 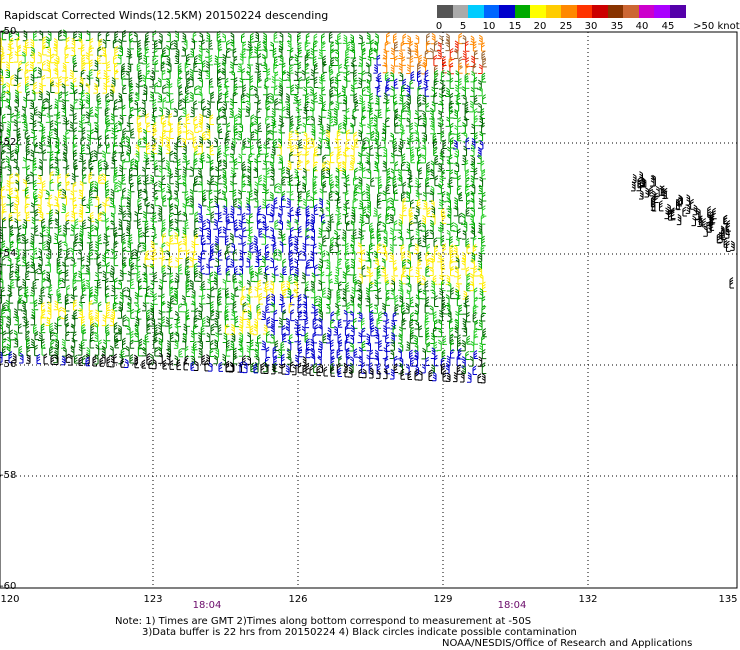 I want to click on longitude-label: 120, so click(x=10, y=599).